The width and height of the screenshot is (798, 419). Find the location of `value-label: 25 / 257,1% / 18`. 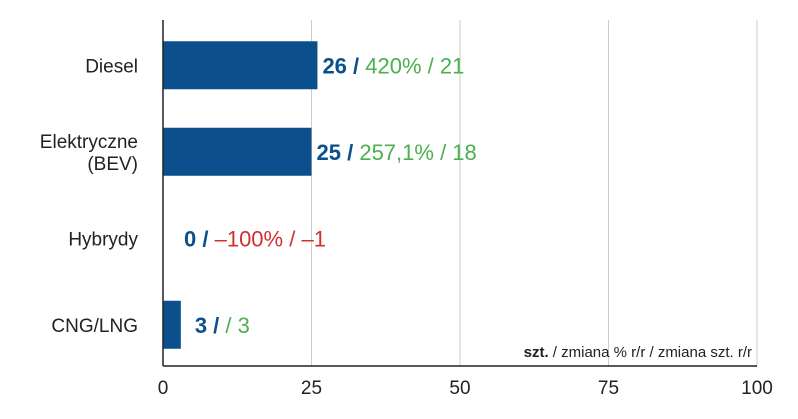

value-label: 25 / 257,1% / 18 is located at coordinates (397, 152).